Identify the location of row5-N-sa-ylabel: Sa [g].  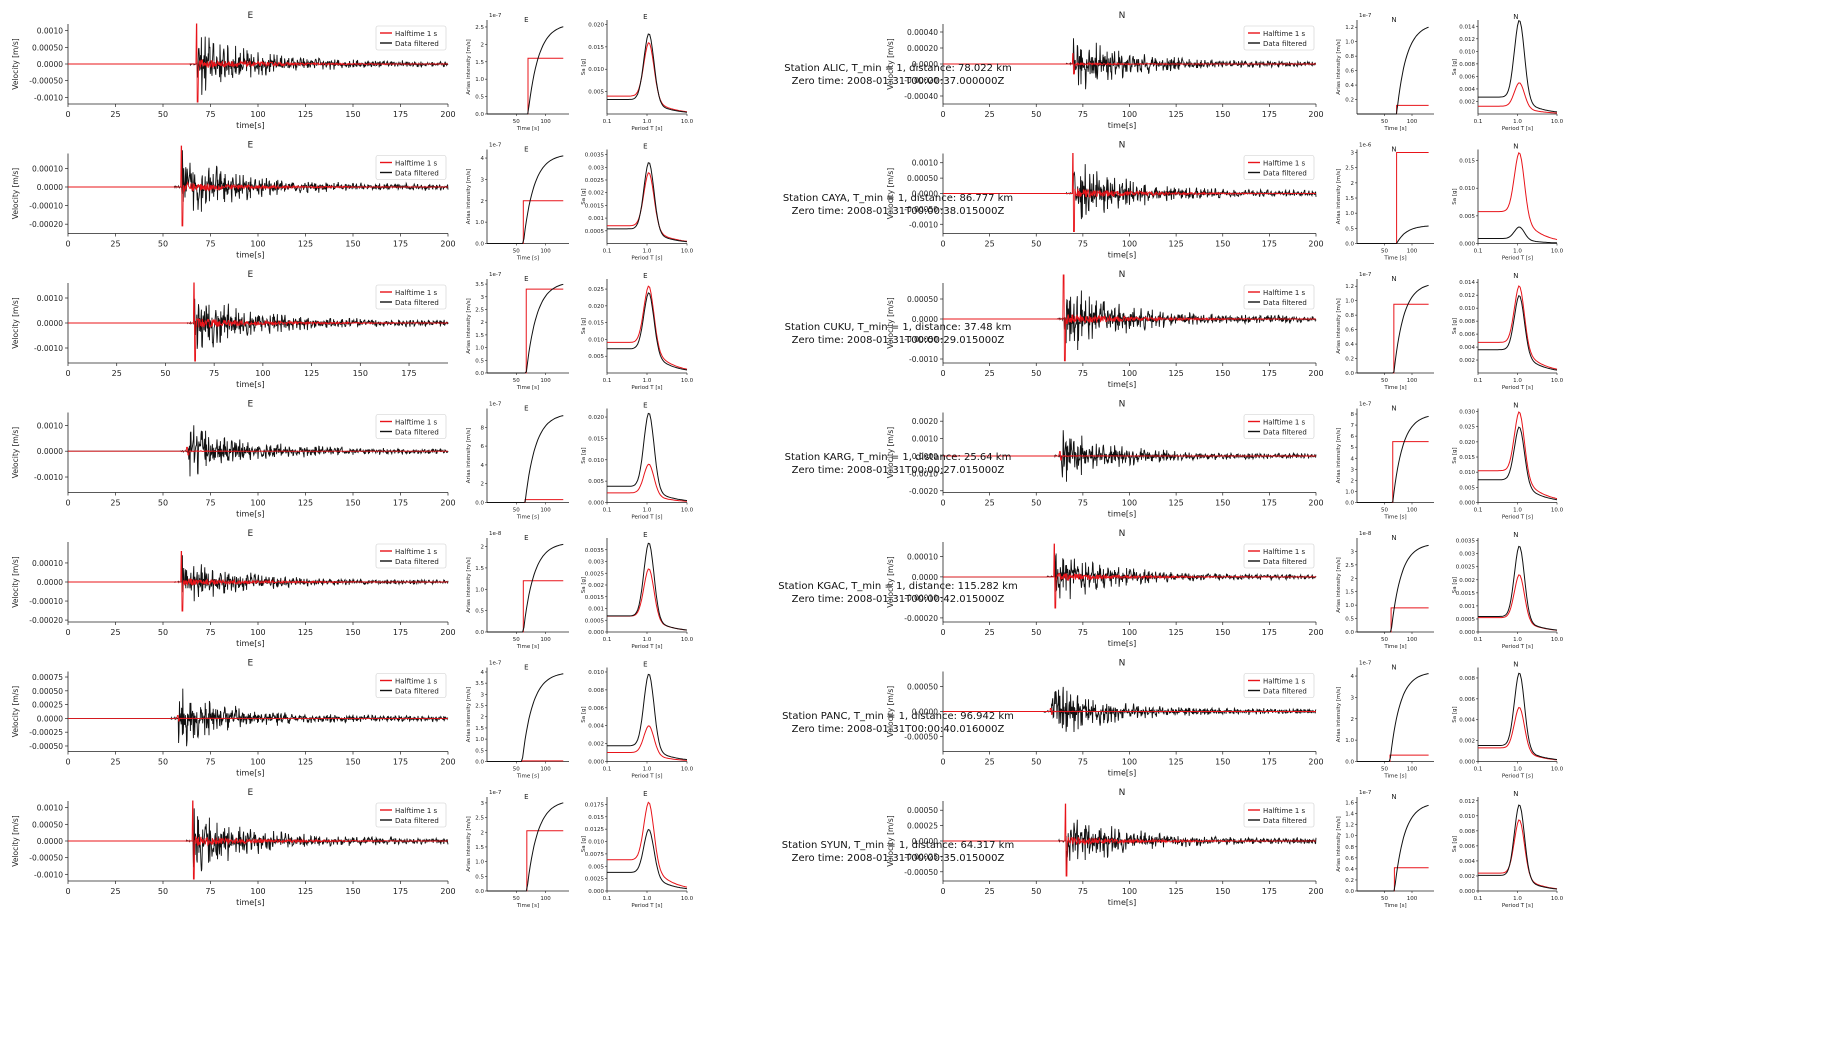
(1455, 714).